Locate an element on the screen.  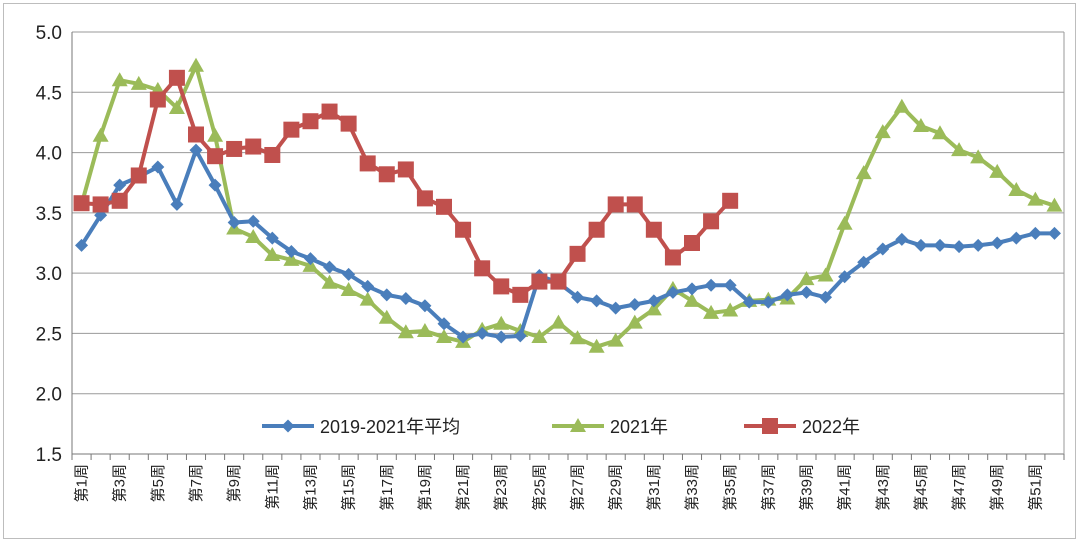
x-tick-label: 第11周 is located at coordinates (272, 487).